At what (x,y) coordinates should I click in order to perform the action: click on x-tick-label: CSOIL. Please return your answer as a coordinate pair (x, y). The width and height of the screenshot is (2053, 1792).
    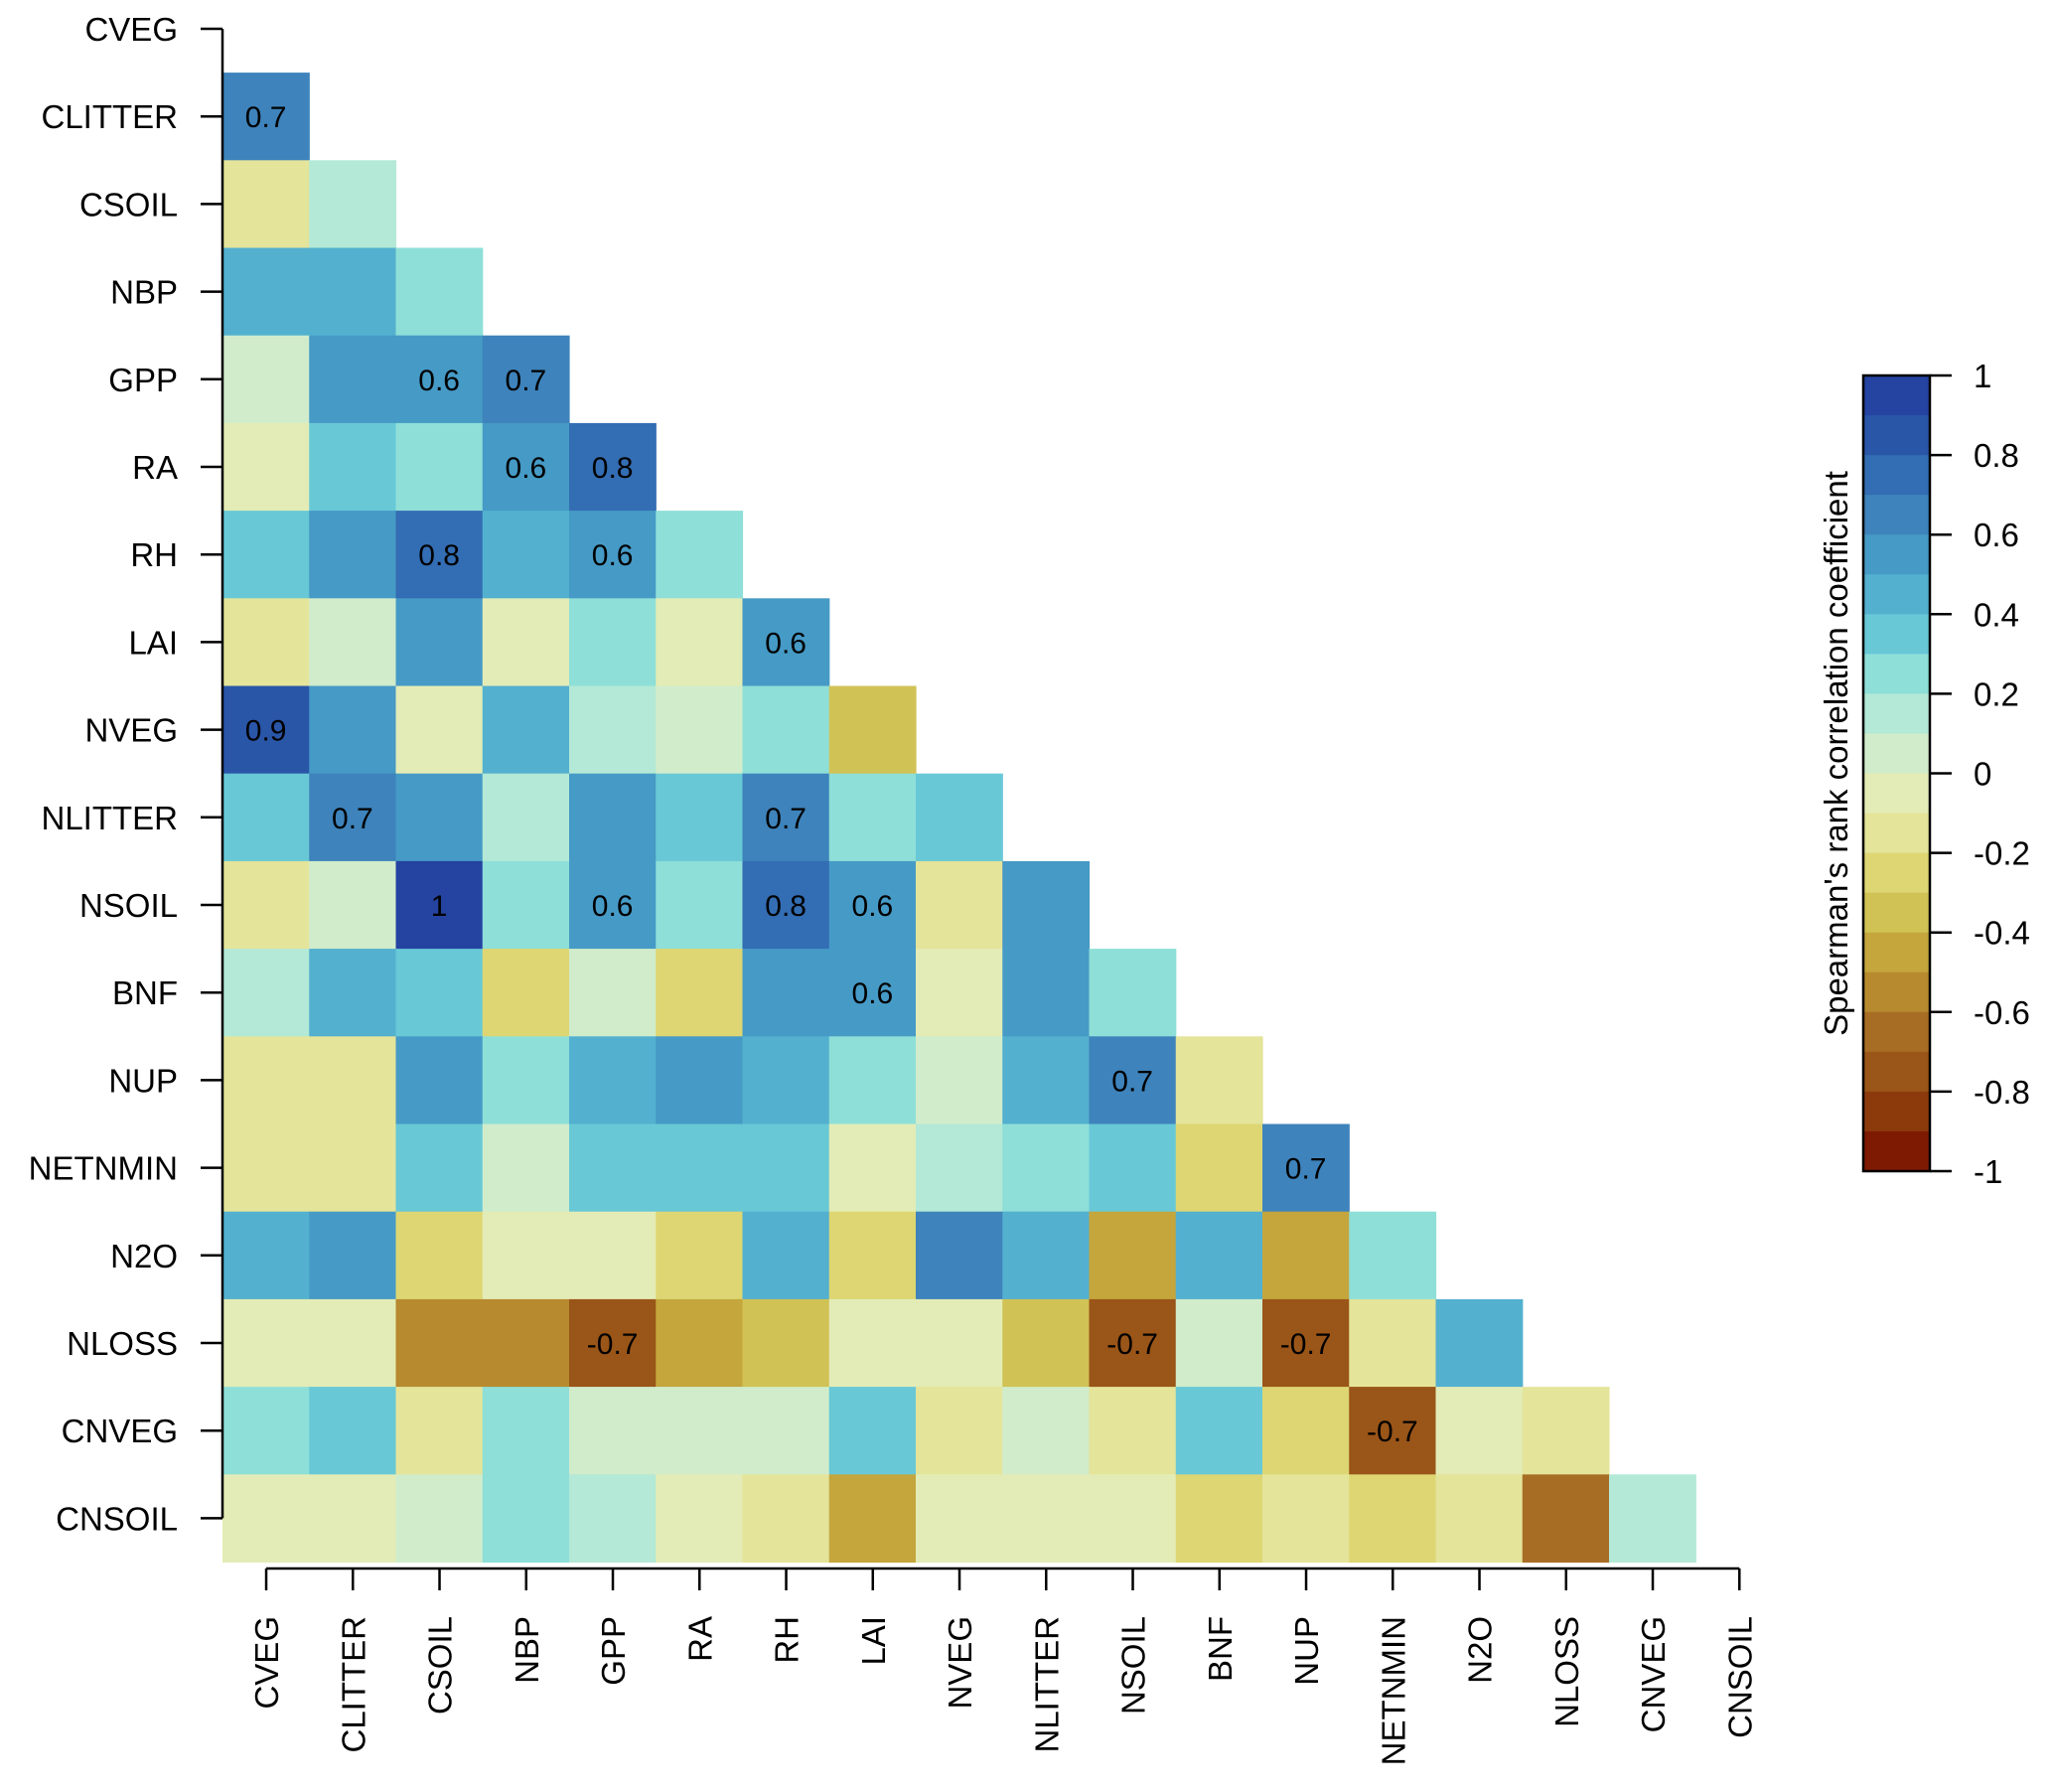
    Looking at the image, I should click on (440, 1666).